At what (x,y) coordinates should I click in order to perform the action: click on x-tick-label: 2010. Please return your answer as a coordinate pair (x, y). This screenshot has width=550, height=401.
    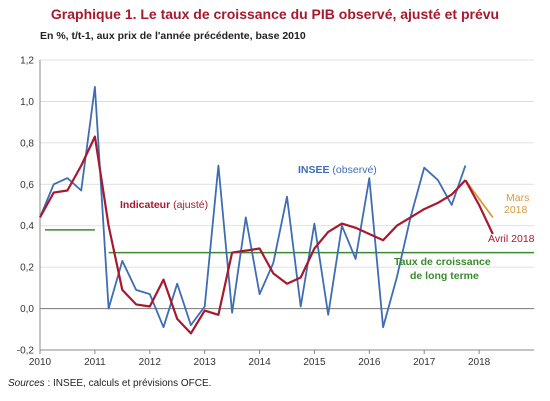
    Looking at the image, I should click on (40, 362).